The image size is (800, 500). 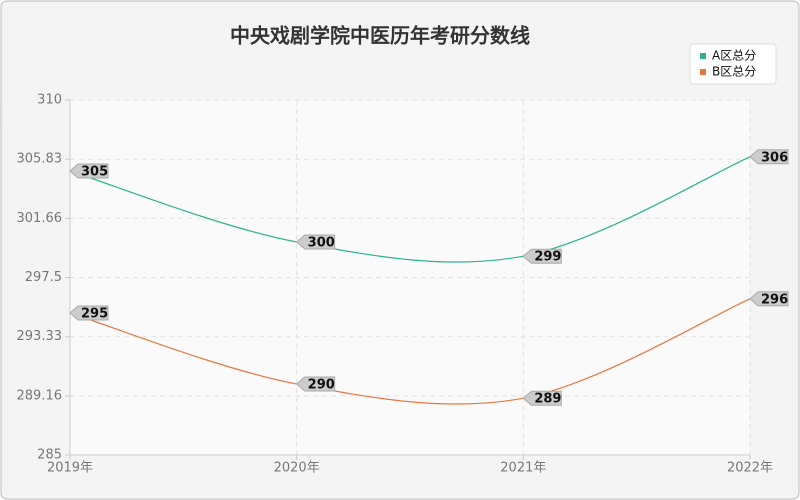 What do you see at coordinates (774, 157) in the screenshot?
I see `data-label: 306` at bounding box center [774, 157].